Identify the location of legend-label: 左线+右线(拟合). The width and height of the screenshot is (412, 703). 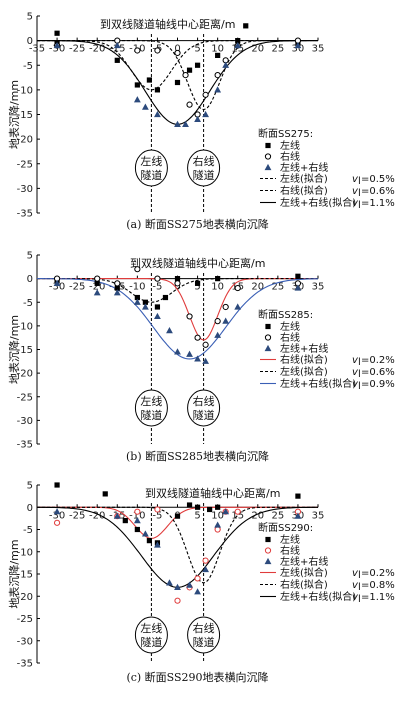
(318, 596).